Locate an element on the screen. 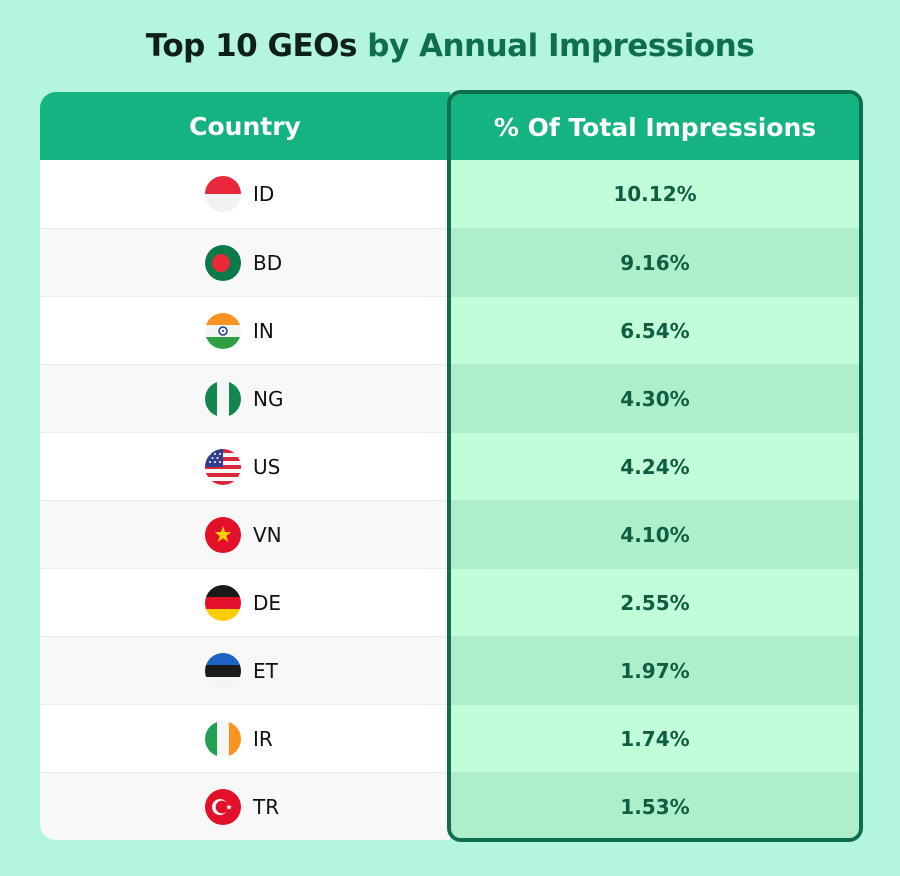 The width and height of the screenshot is (900, 876). vietnam-flag-icon is located at coordinates (223, 534).